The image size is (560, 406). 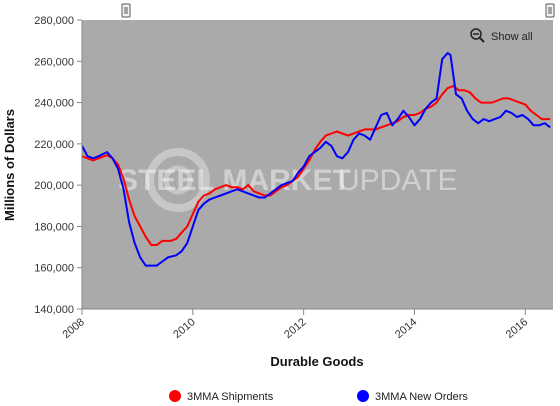 What do you see at coordinates (54, 269) in the screenshot?
I see `y-tick-label: 160,000` at bounding box center [54, 269].